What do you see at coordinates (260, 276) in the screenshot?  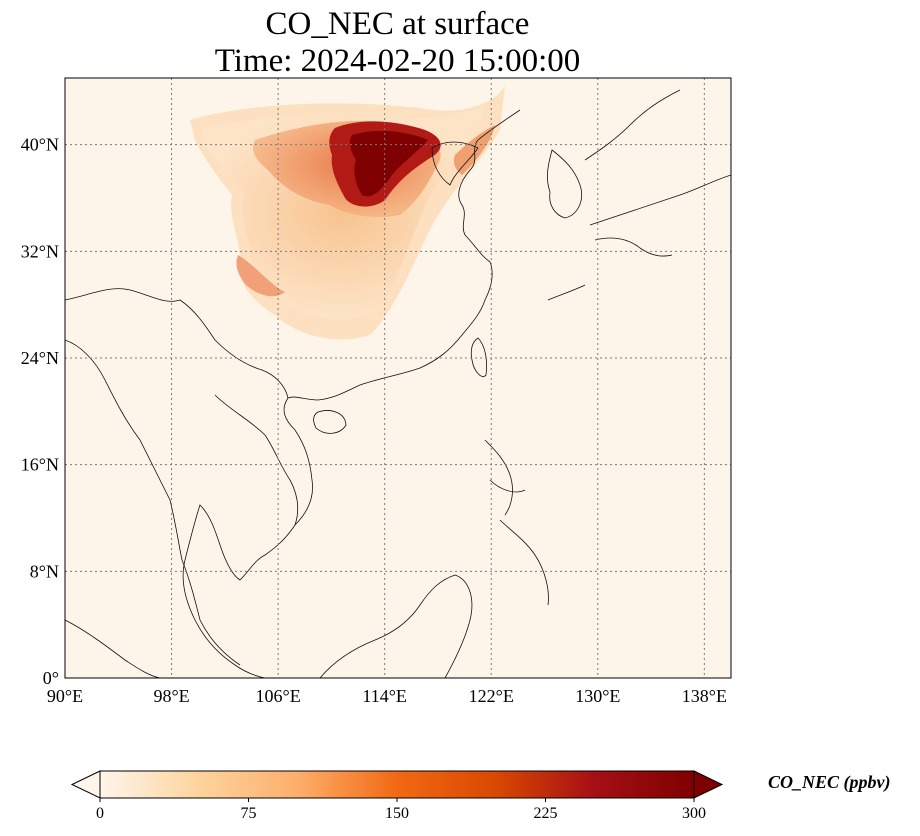 I see `plume-south-band` at bounding box center [260, 276].